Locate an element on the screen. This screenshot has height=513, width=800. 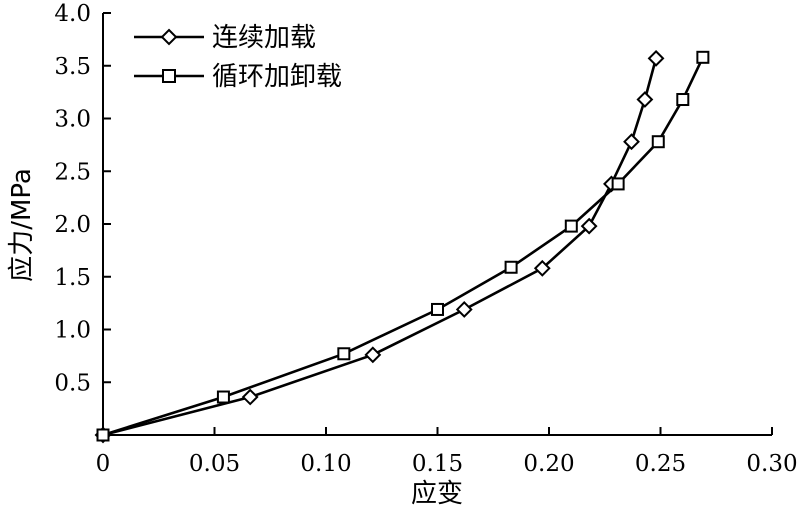
legend-marker-diamond is located at coordinates (169, 37).